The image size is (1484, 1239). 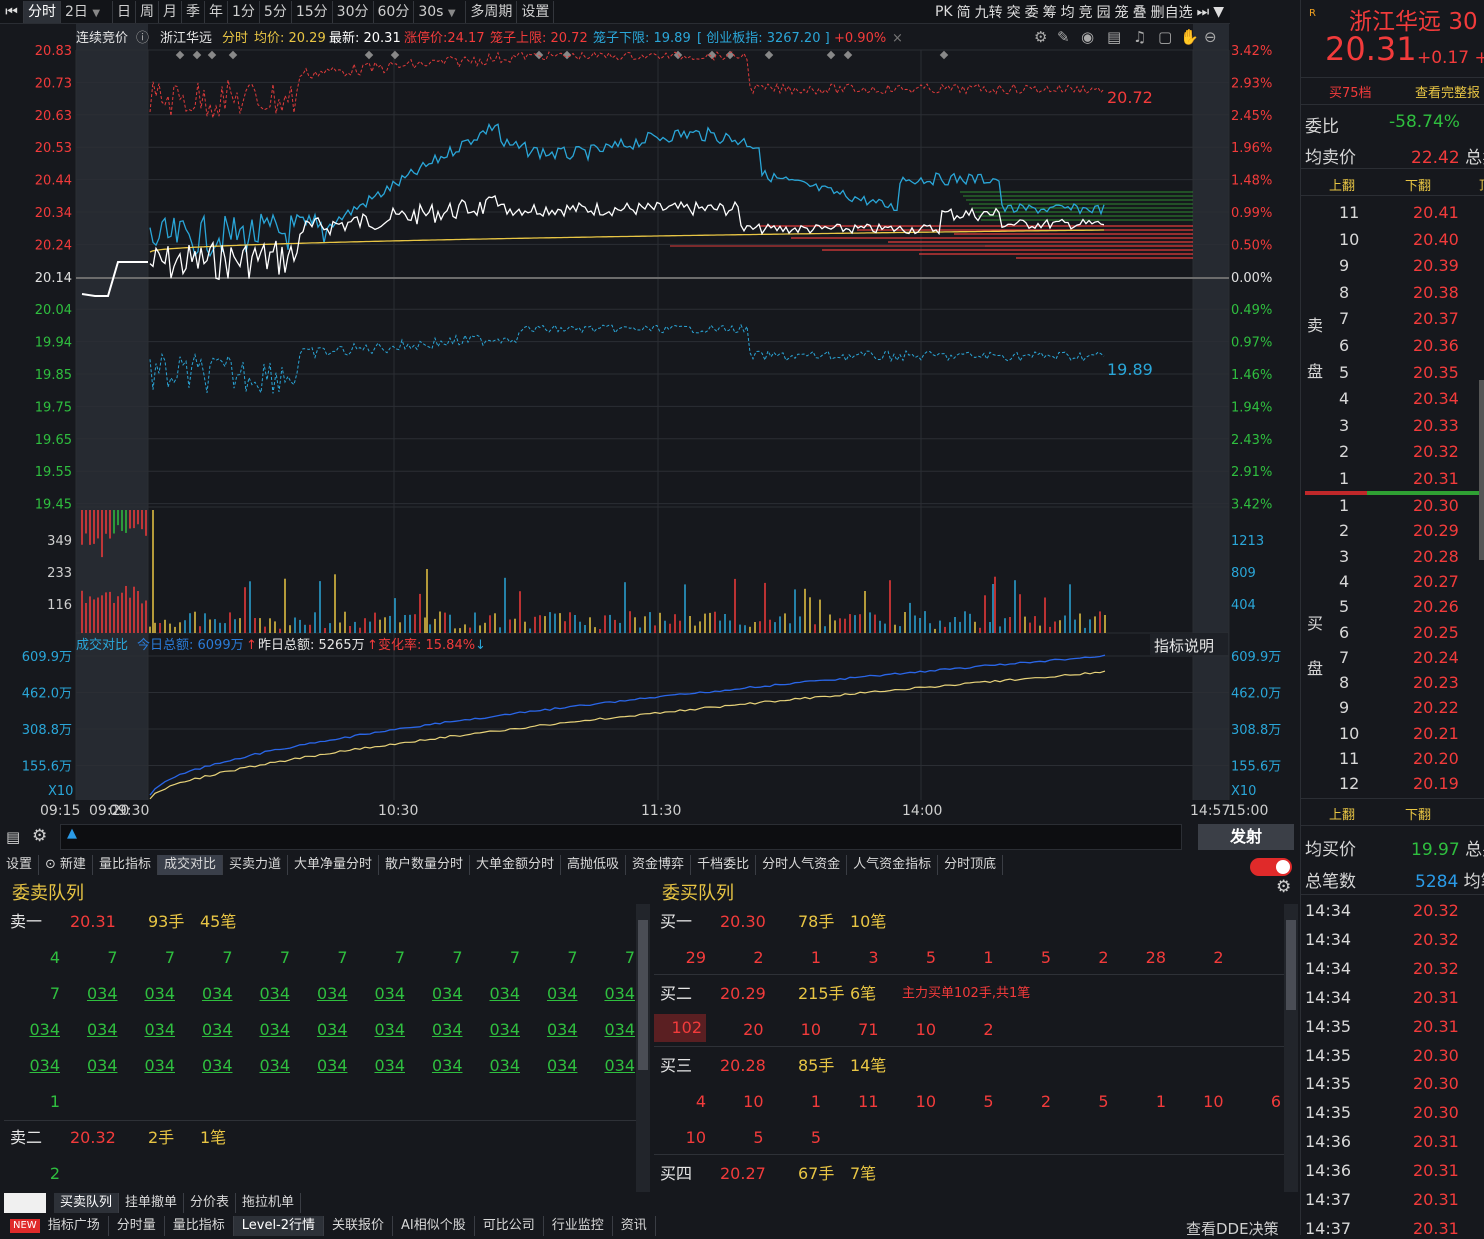 I want to click on queue-level-row: 卖一 20.31 93手 45笔, so click(x=320, y=922).